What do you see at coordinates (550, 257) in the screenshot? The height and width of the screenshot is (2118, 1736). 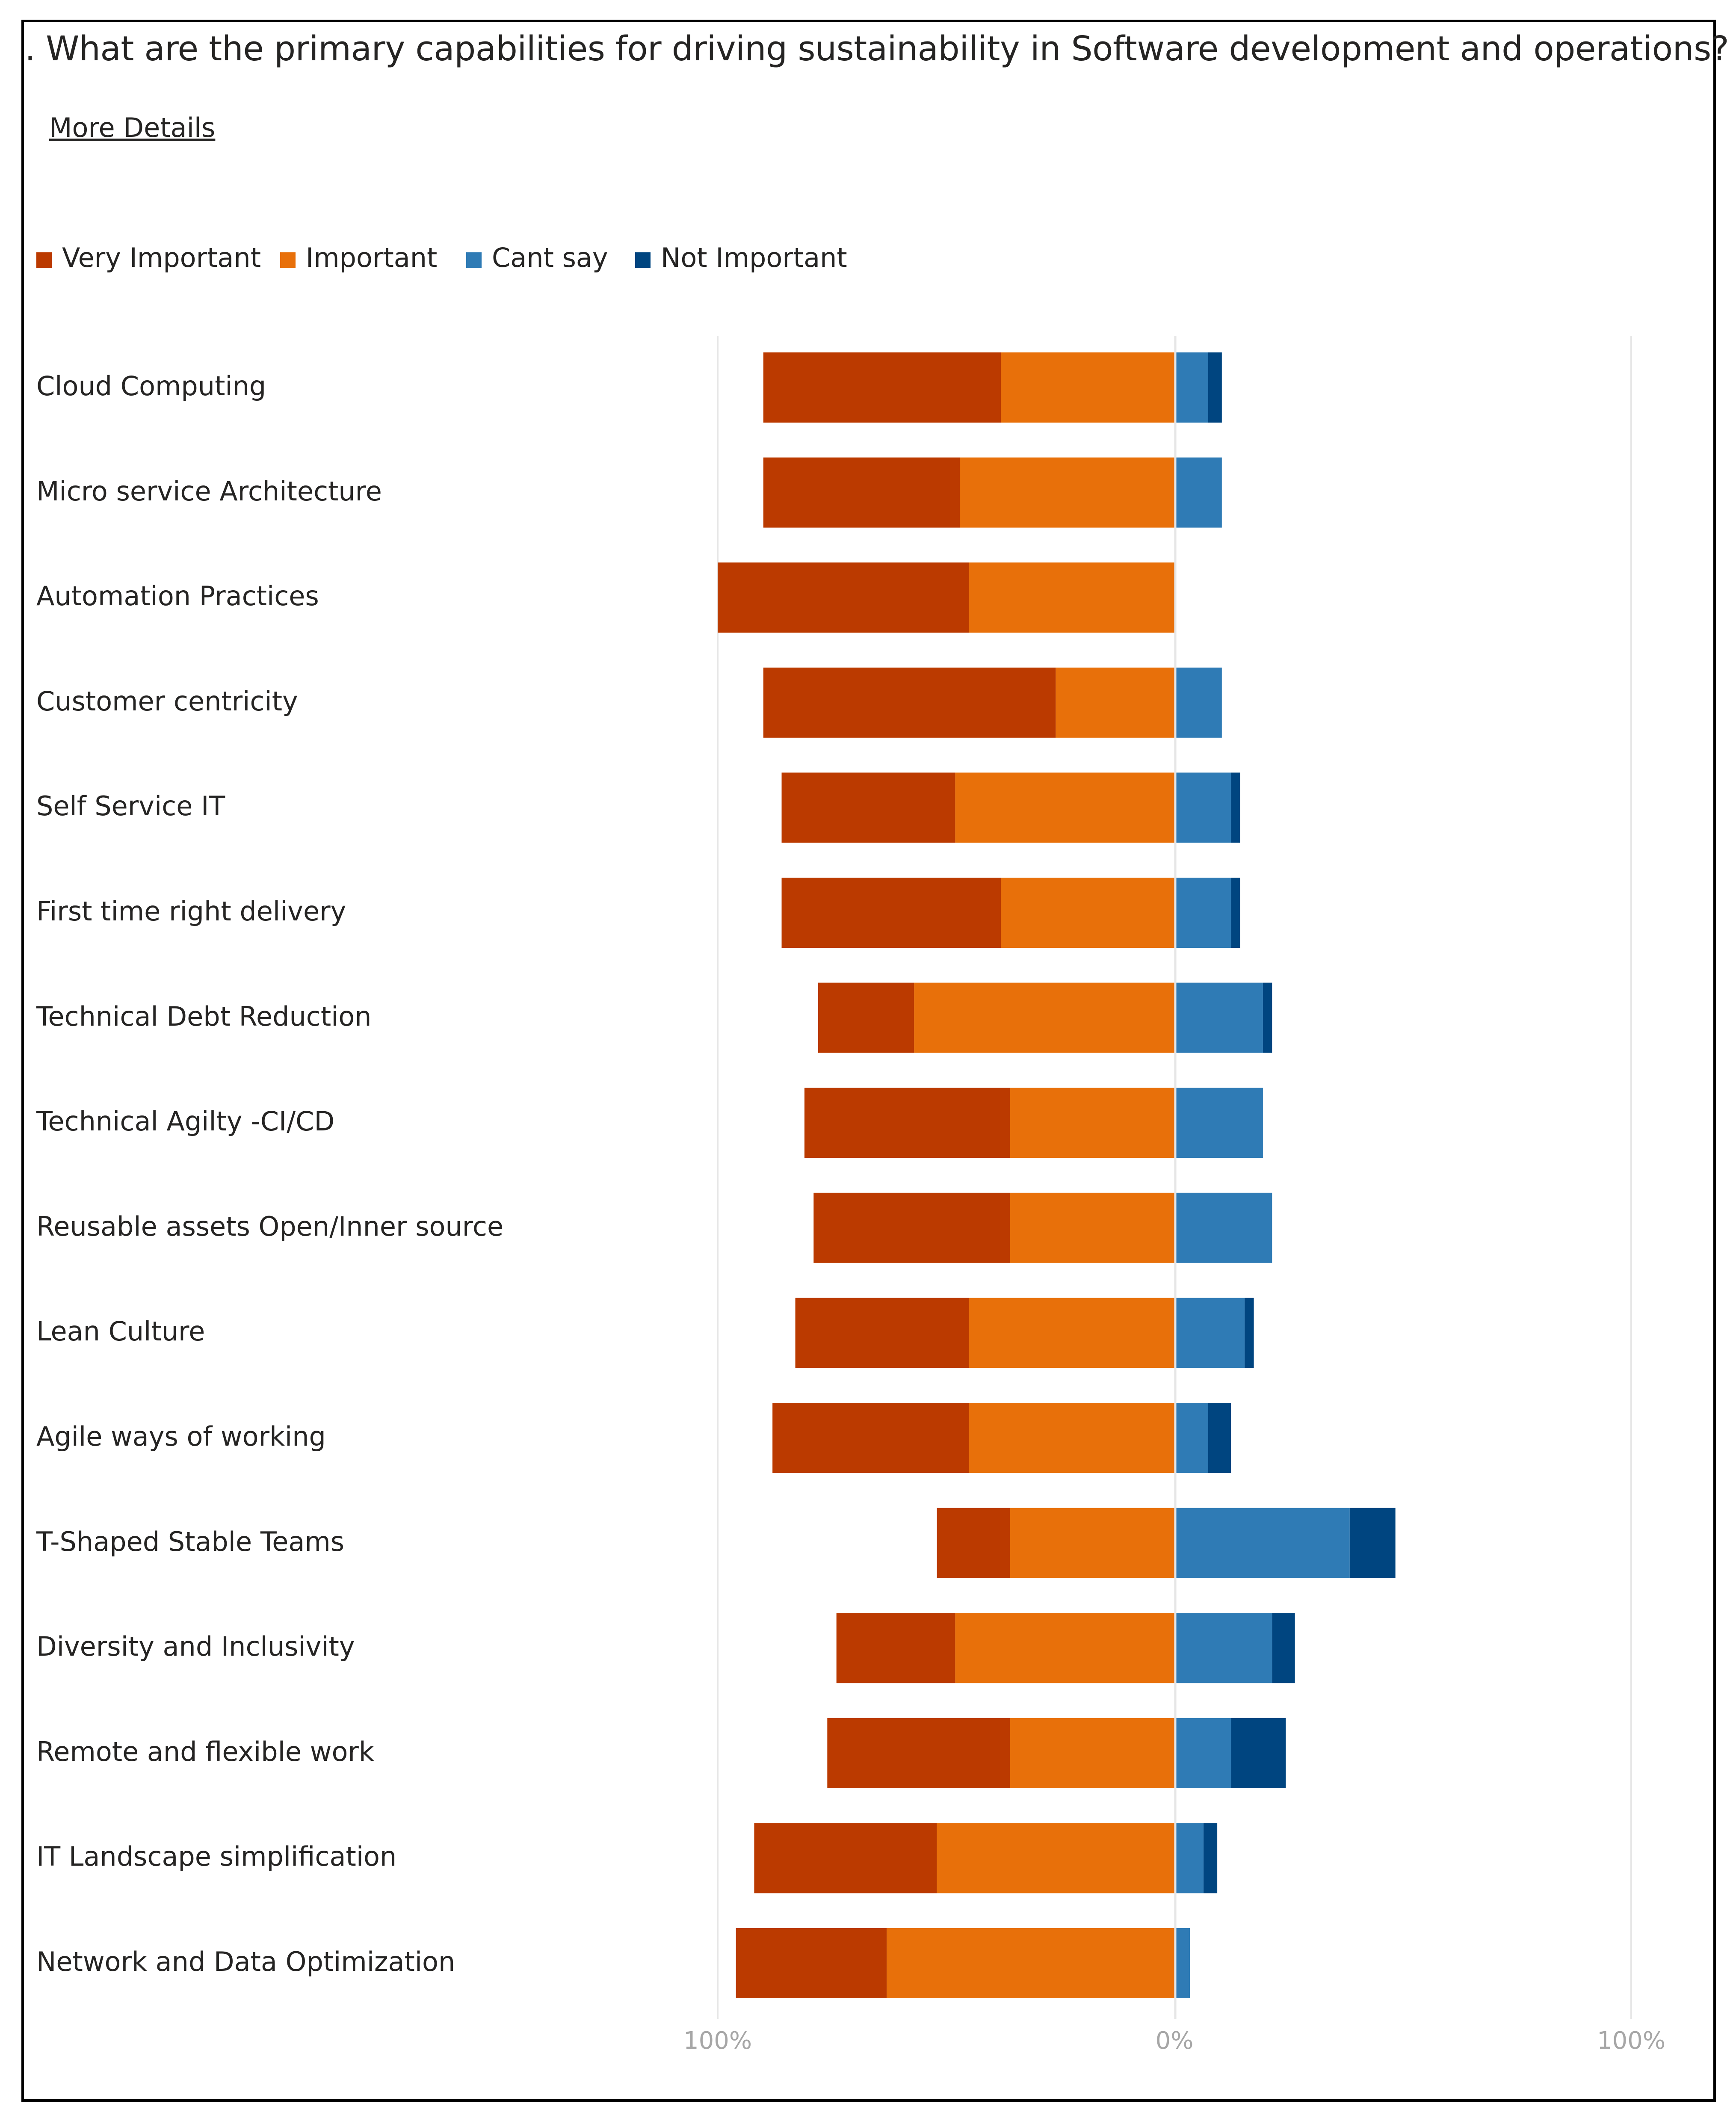 I see `legend-label: Cant say` at bounding box center [550, 257].